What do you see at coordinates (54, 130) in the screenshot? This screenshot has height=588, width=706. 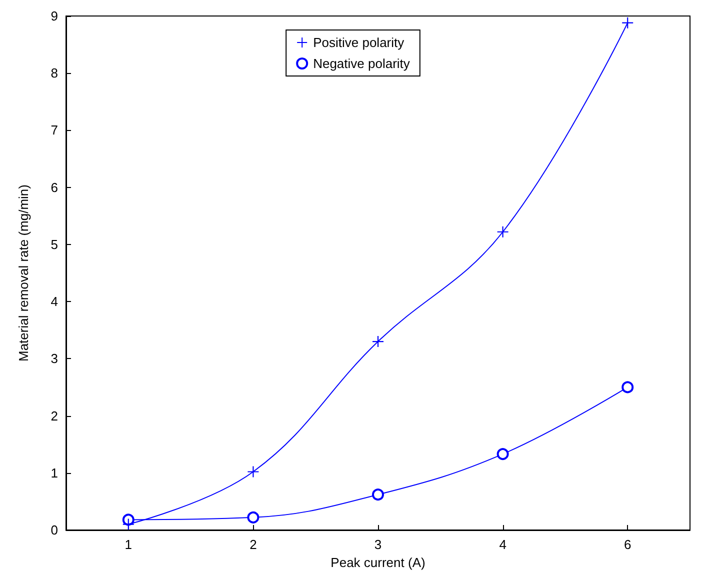 I see `y-tick-label: 7` at bounding box center [54, 130].